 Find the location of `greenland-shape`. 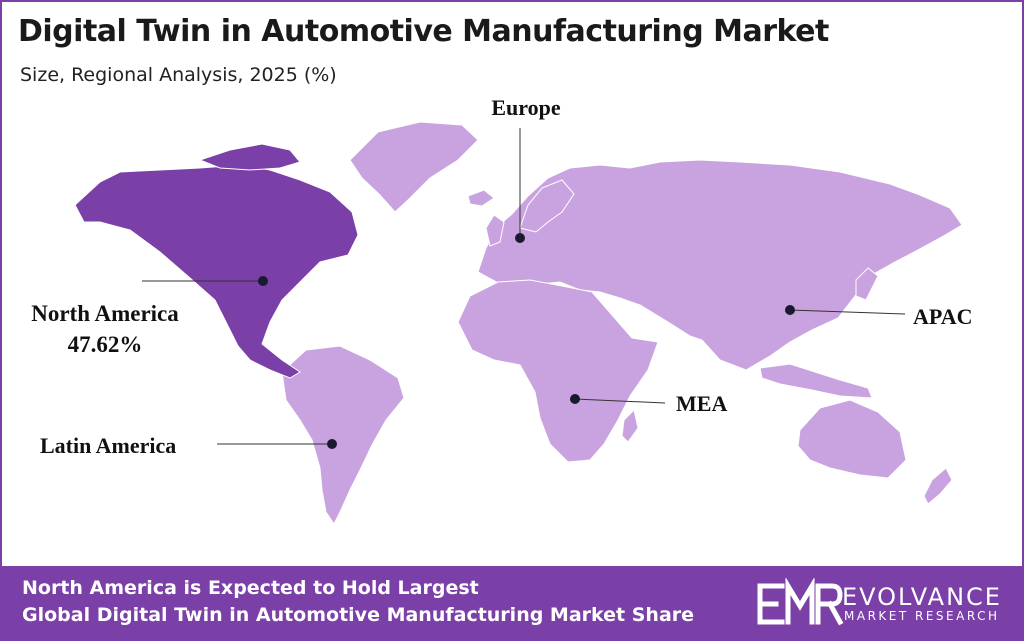

greenland-shape is located at coordinates (414, 167).